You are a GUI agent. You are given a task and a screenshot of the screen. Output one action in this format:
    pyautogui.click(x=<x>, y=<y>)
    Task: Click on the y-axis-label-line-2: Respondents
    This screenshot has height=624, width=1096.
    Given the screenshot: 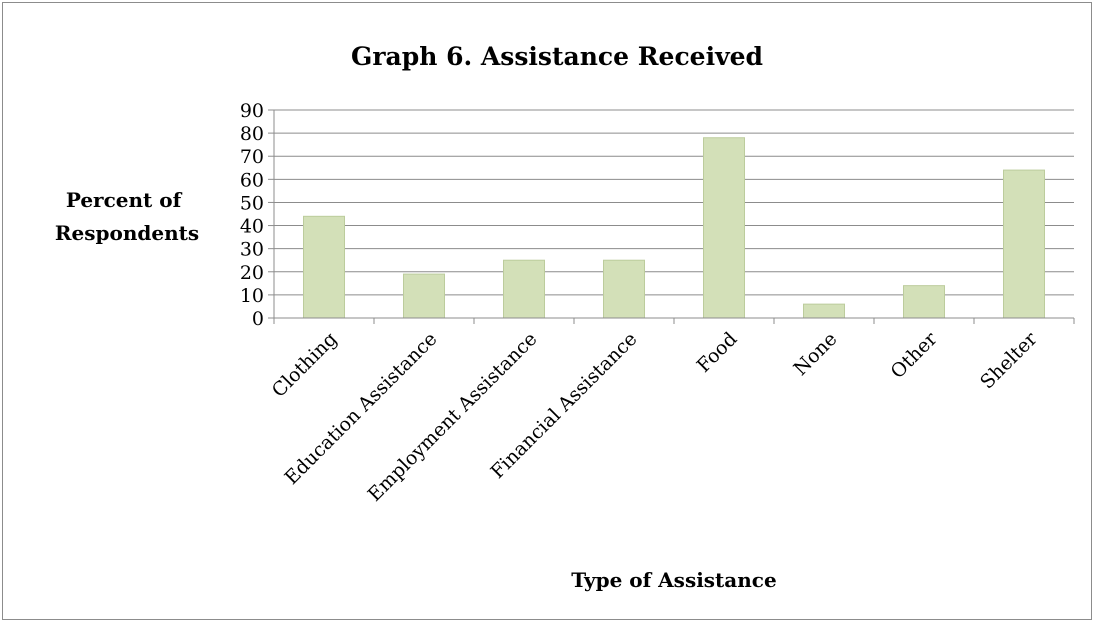 What is the action you would take?
    pyautogui.click(x=127, y=233)
    